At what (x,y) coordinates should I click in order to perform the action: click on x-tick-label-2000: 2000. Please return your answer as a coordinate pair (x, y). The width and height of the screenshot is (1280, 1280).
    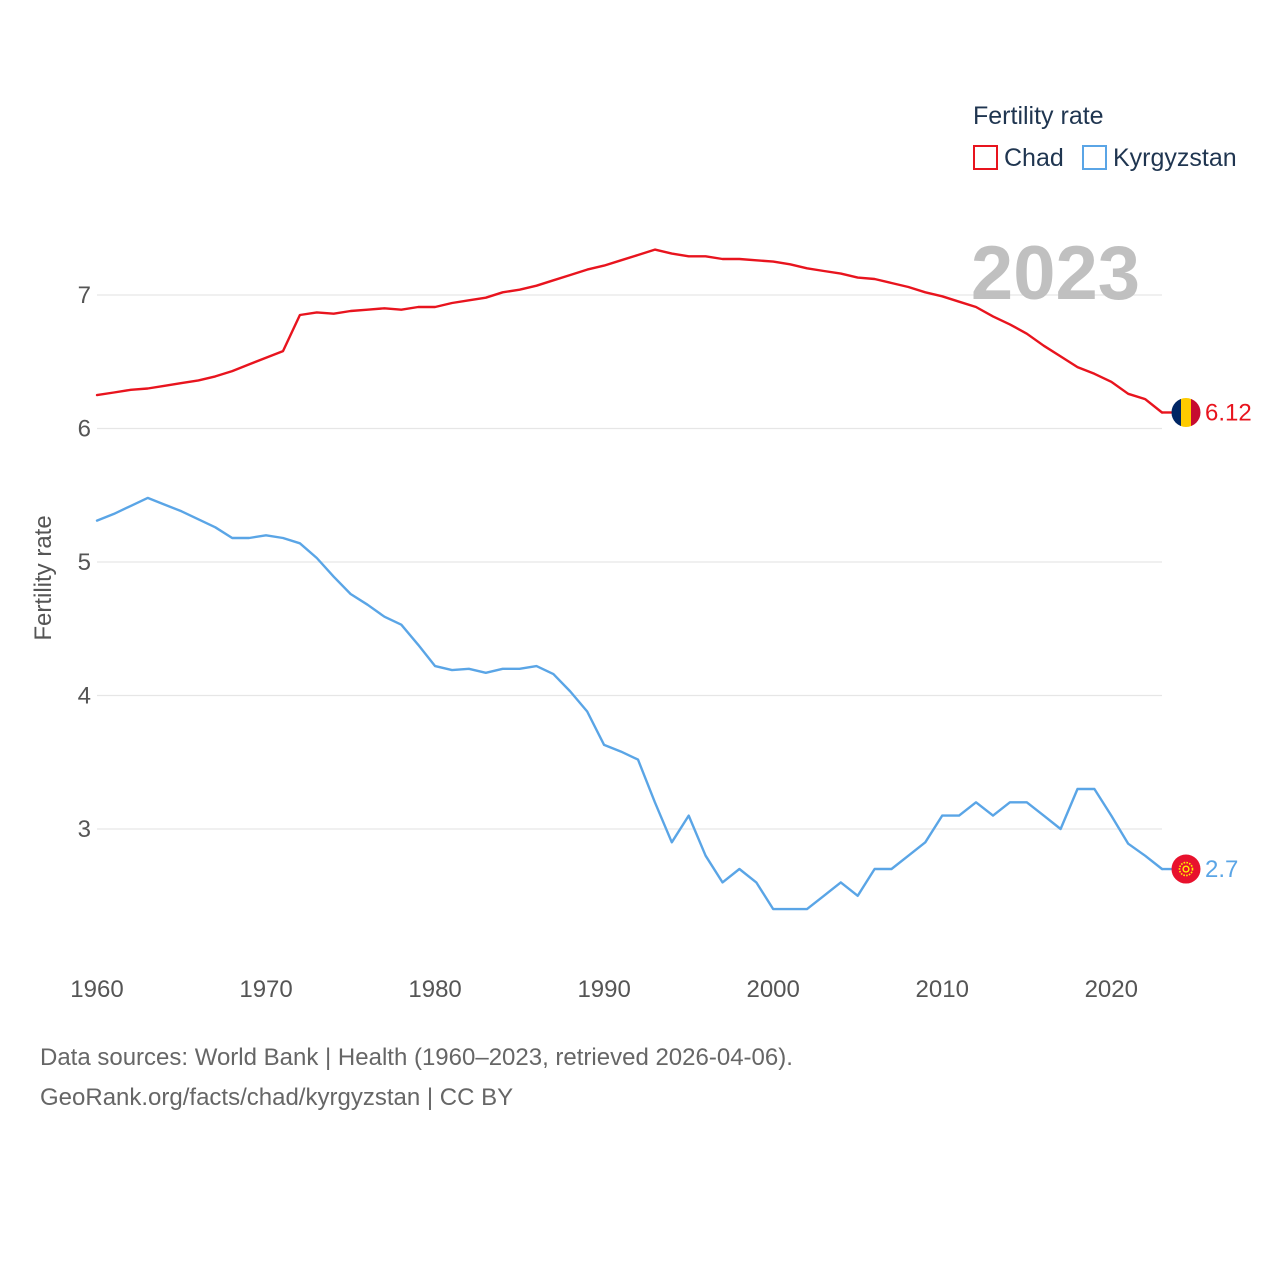
    Looking at the image, I should click on (772, 989).